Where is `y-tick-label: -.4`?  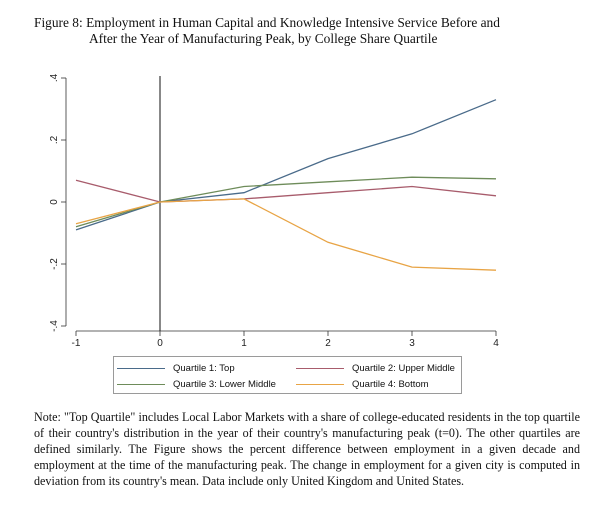 y-tick-label: -.4 is located at coordinates (54, 326).